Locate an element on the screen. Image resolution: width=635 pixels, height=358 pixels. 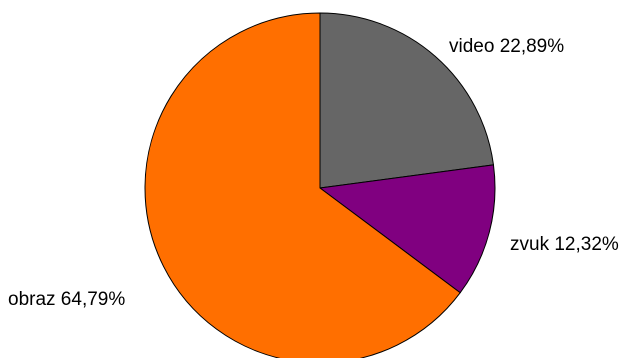
slice-label-zvuk: zvuk 12,32% is located at coordinates (564, 244).